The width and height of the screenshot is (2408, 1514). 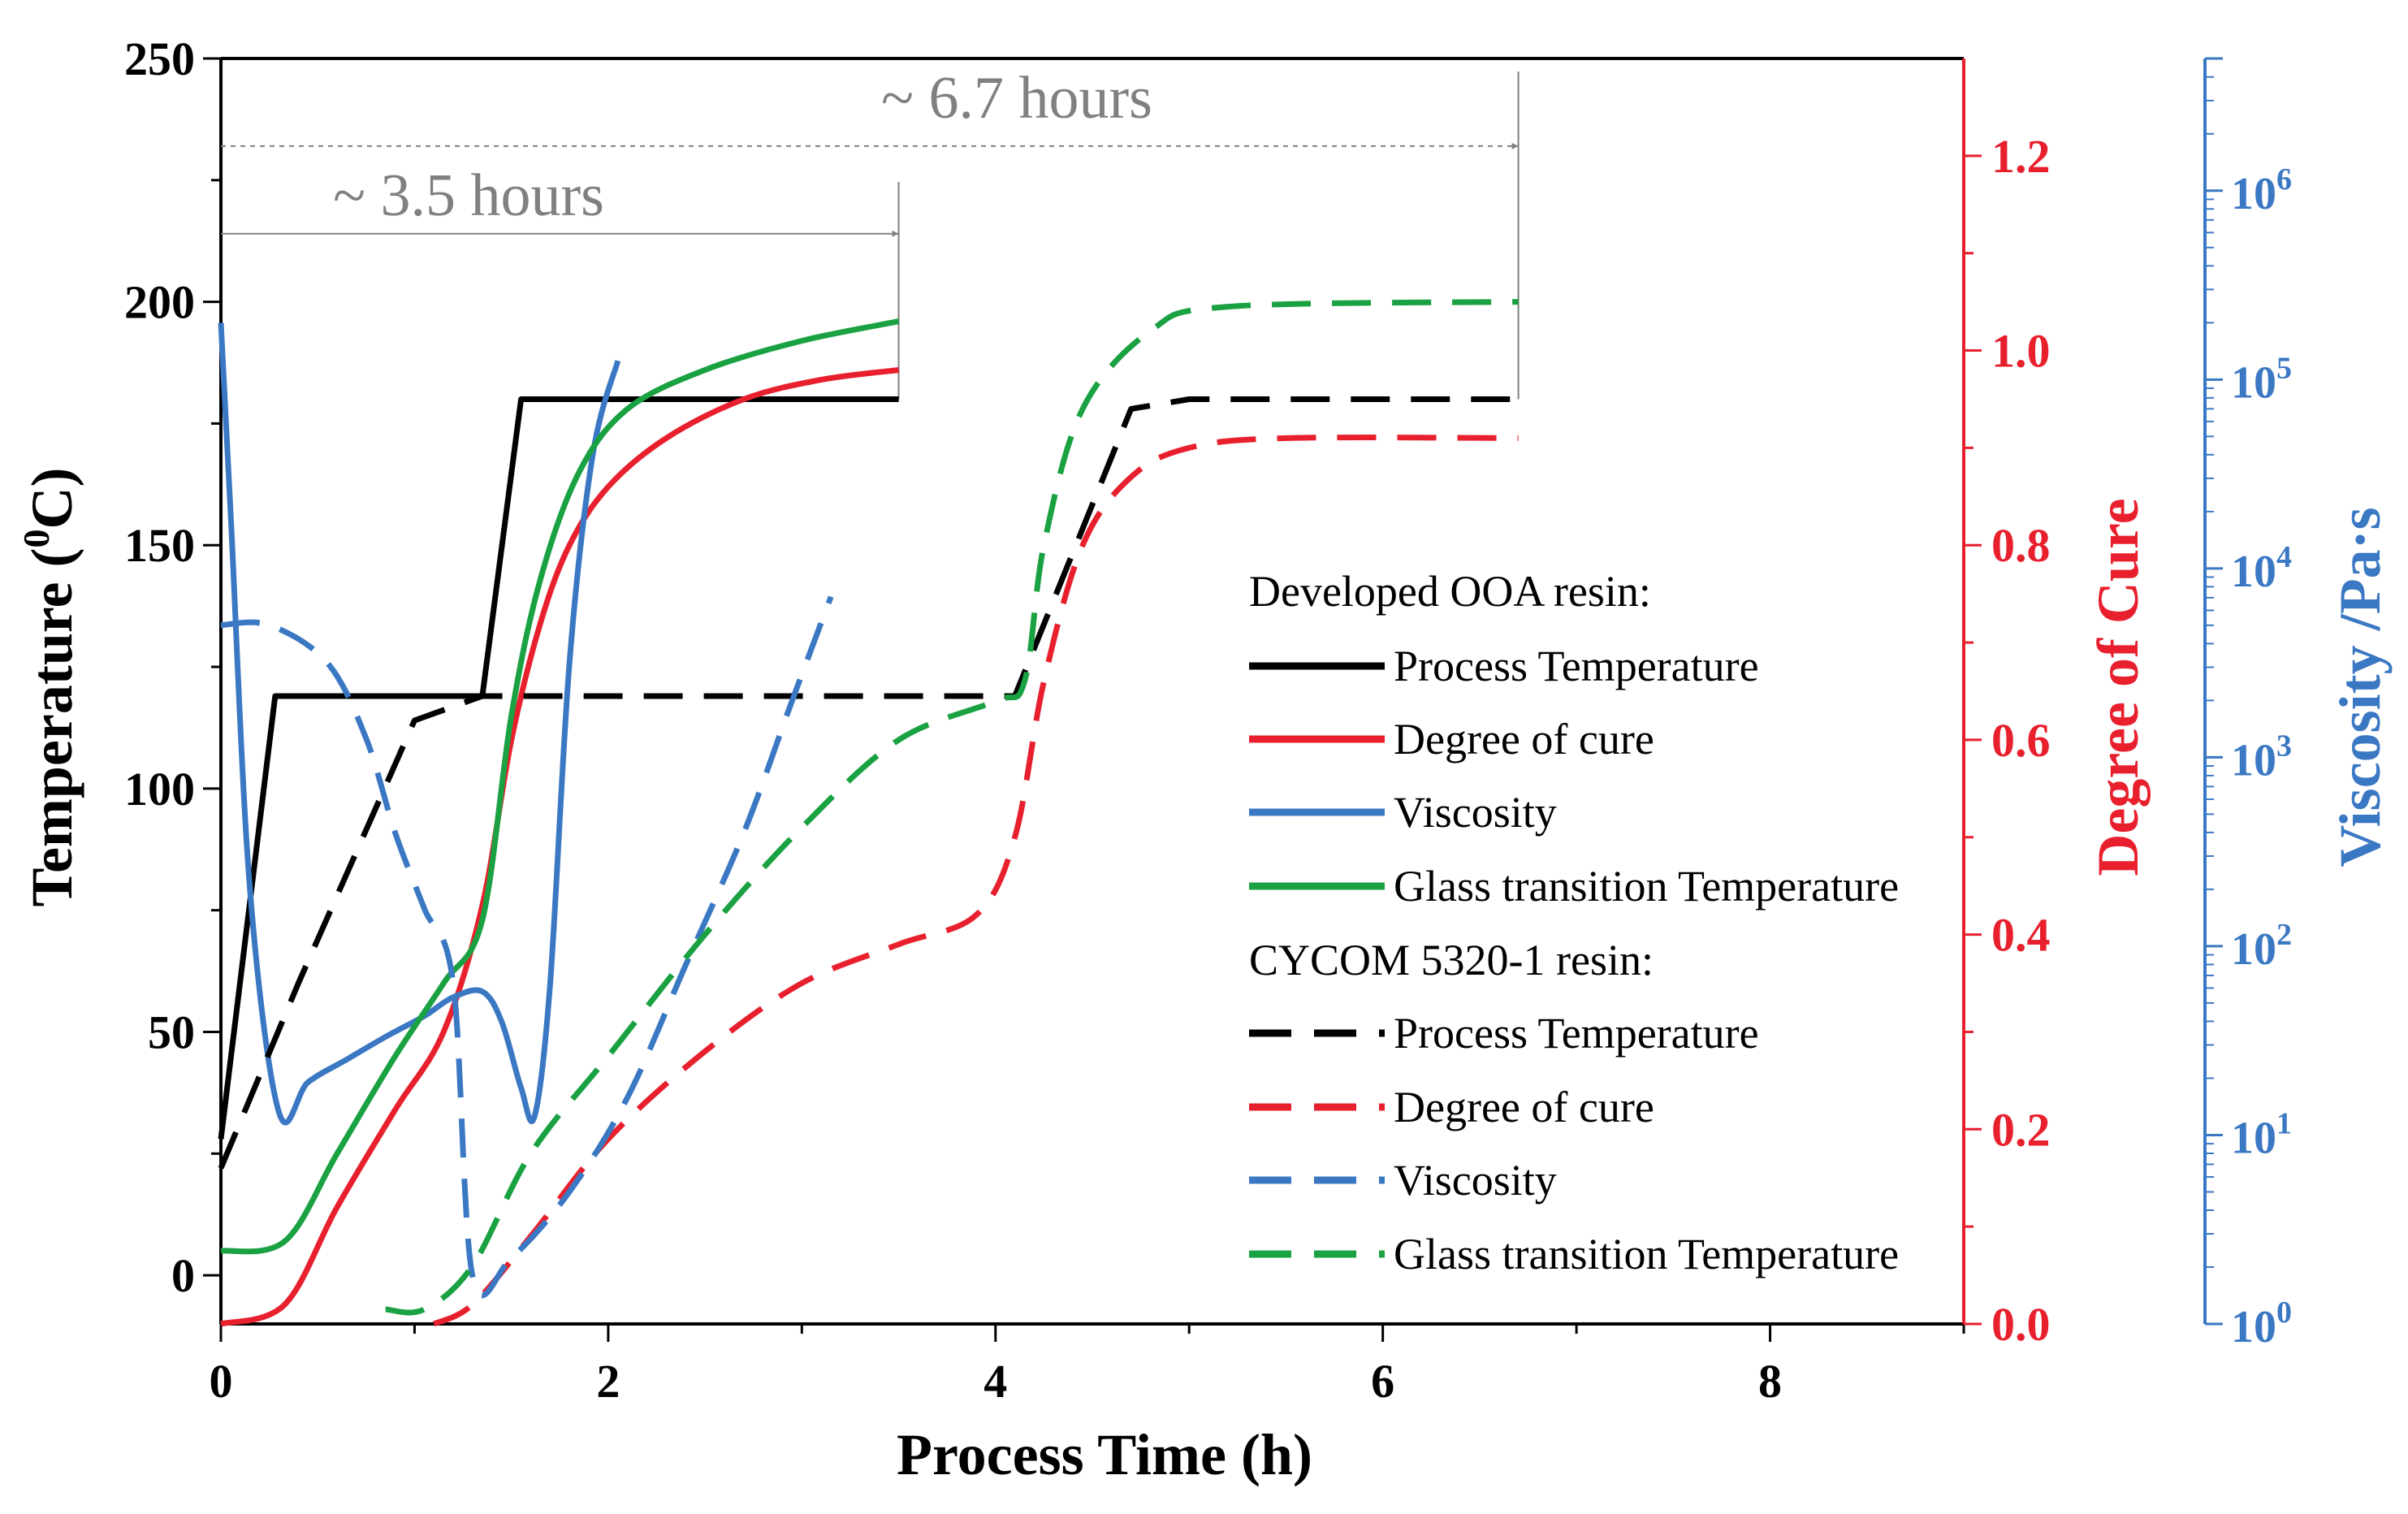 I want to click on x-tick-label: 6, so click(x=1382, y=1381).